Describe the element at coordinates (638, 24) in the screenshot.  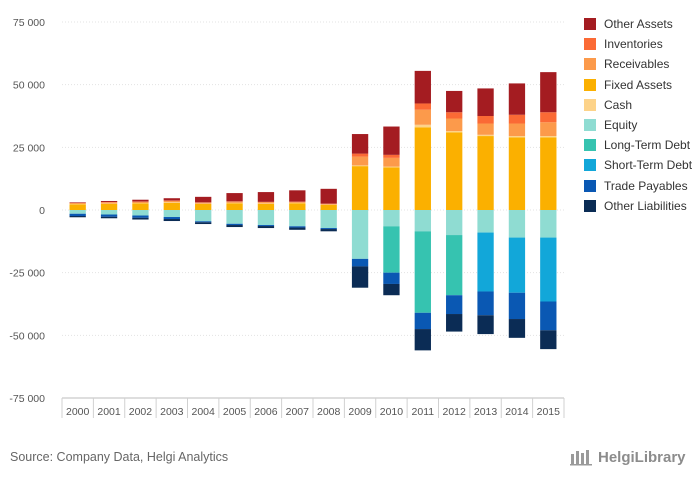
I see `legend-item: Other Assets` at that location.